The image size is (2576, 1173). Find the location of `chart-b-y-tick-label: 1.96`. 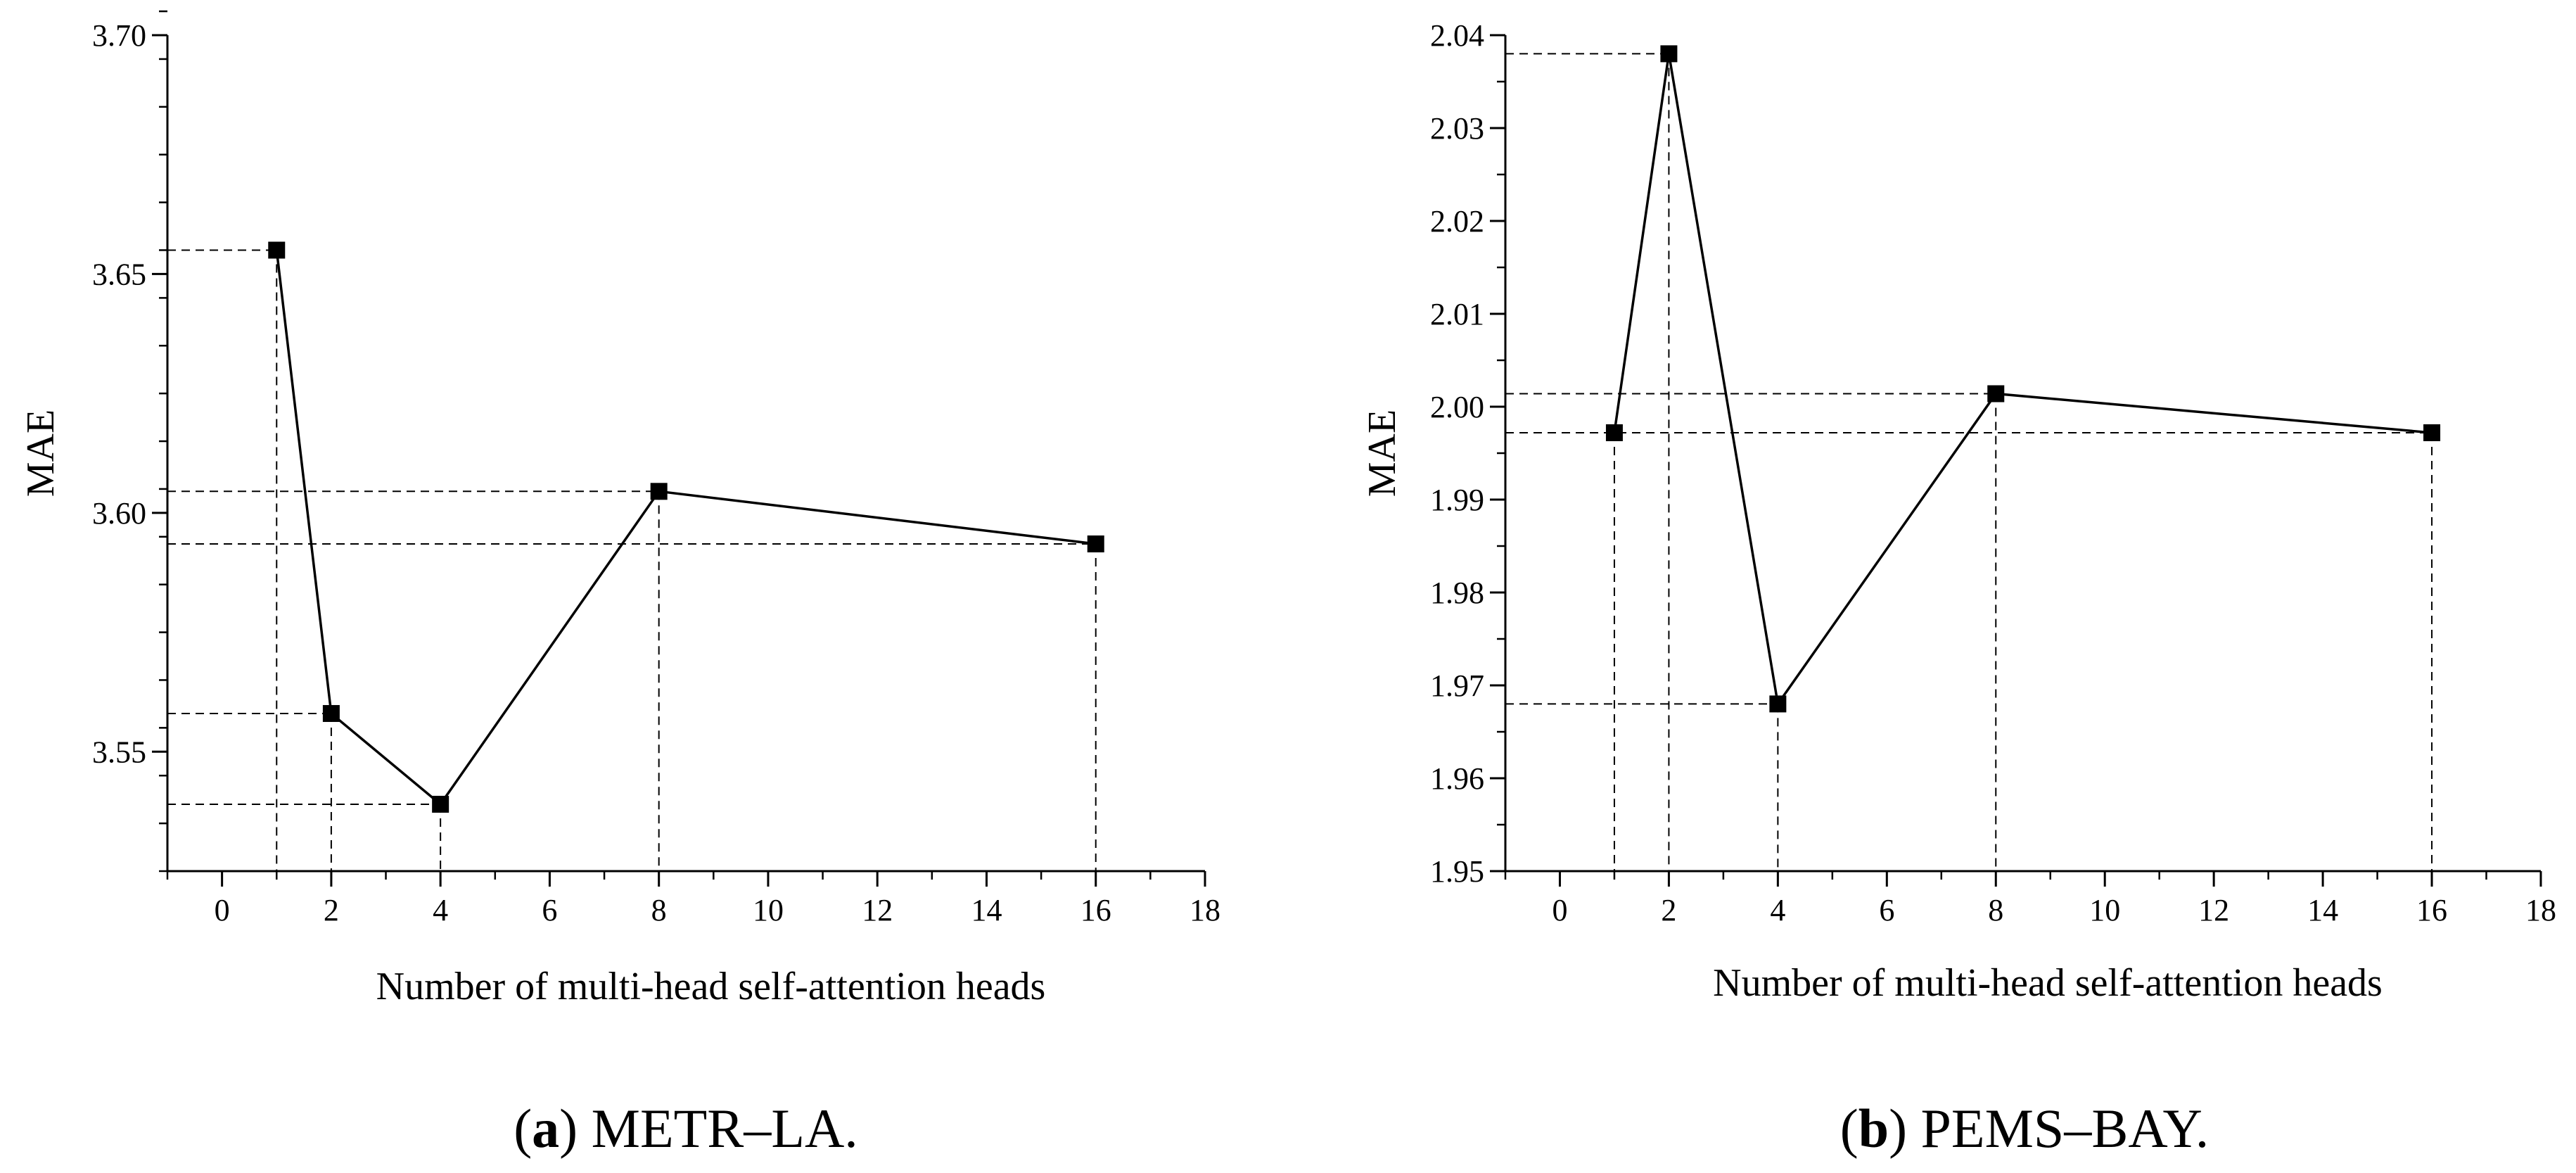

chart-b-y-tick-label: 1.96 is located at coordinates (1457, 778).